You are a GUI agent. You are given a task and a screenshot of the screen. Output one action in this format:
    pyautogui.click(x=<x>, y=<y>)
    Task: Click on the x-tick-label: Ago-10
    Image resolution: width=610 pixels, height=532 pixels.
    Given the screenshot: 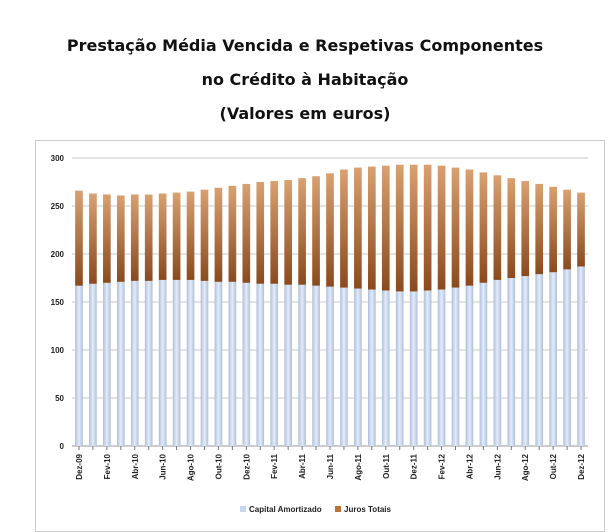 What is the action you would take?
    pyautogui.click(x=191, y=467)
    